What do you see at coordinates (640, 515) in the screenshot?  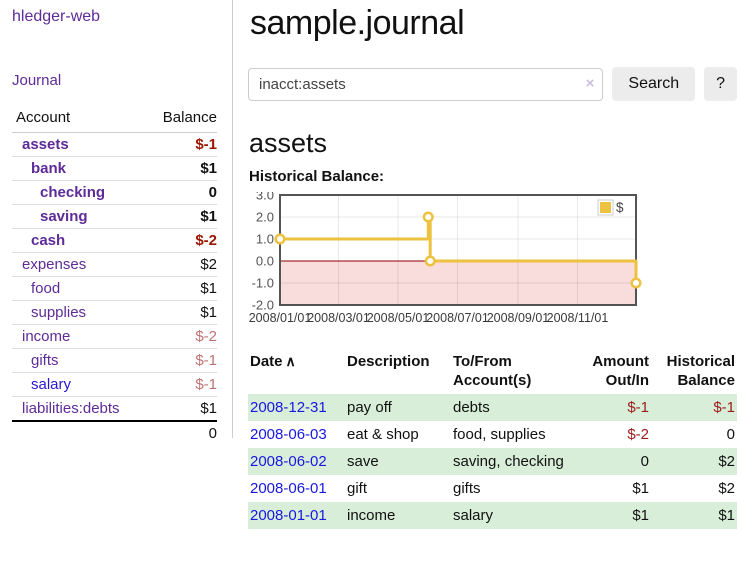 I see `transaction-amount: $1` at bounding box center [640, 515].